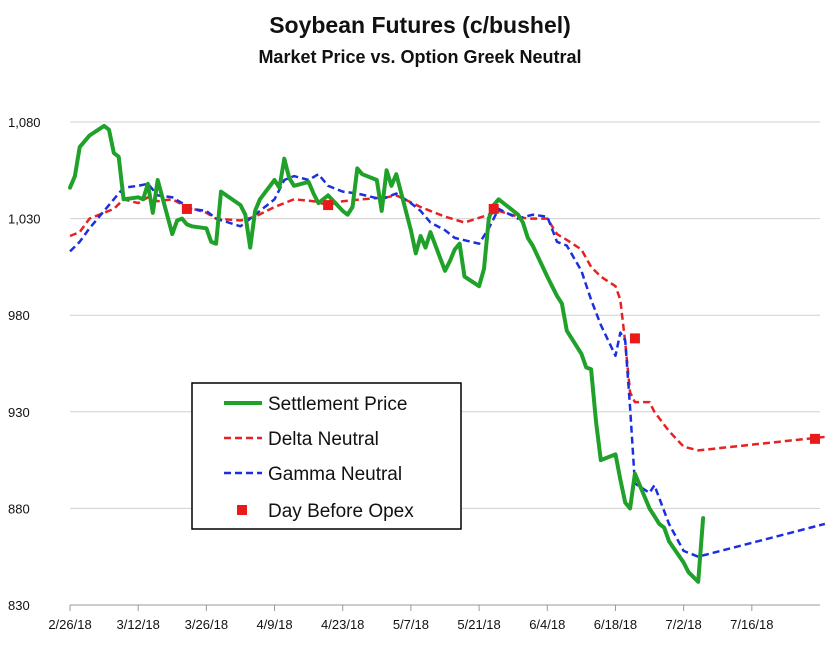 This screenshot has width=833, height=655. I want to click on legend-label-delta: Delta Neutral, so click(323, 439).